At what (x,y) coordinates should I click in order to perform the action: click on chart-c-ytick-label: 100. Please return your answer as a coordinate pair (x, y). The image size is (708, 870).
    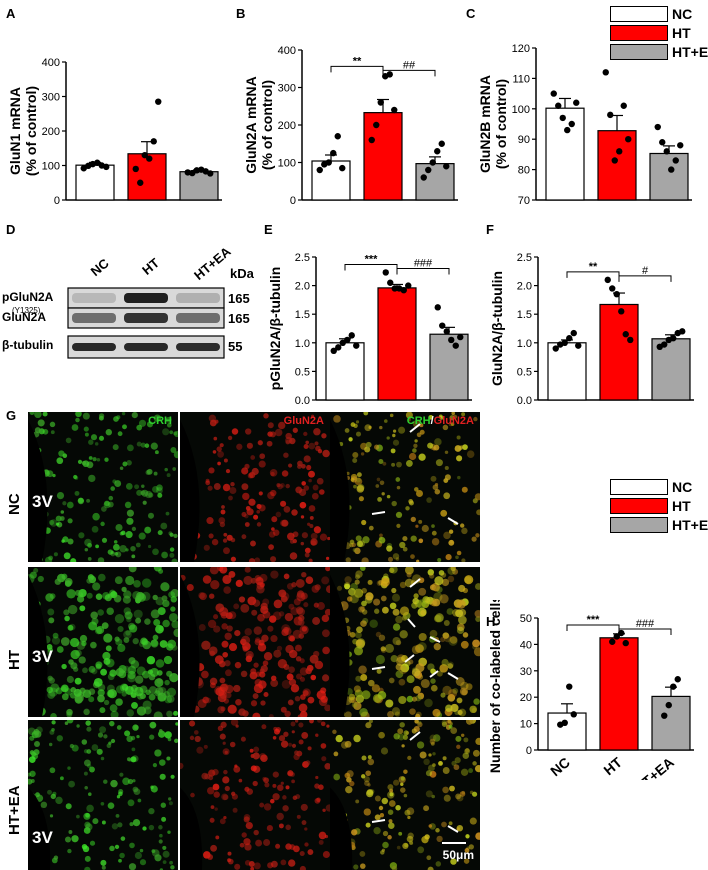
    Looking at the image, I should click on (521, 110).